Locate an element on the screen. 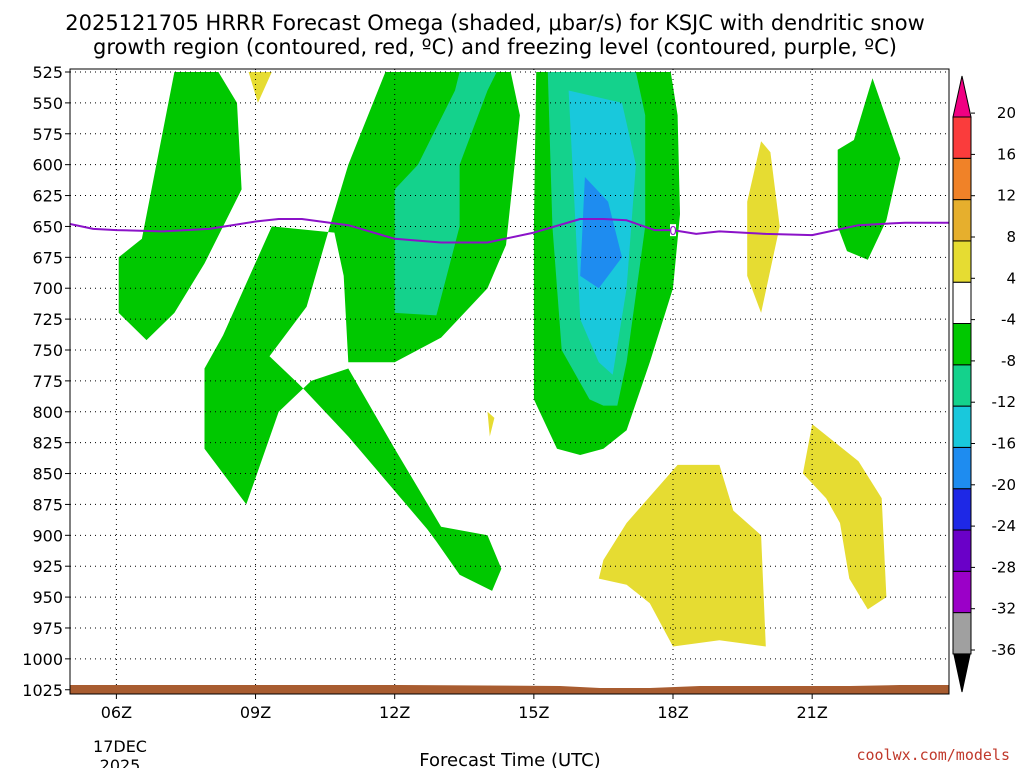  x-tick-label-06Z: 06Z is located at coordinates (116, 712).